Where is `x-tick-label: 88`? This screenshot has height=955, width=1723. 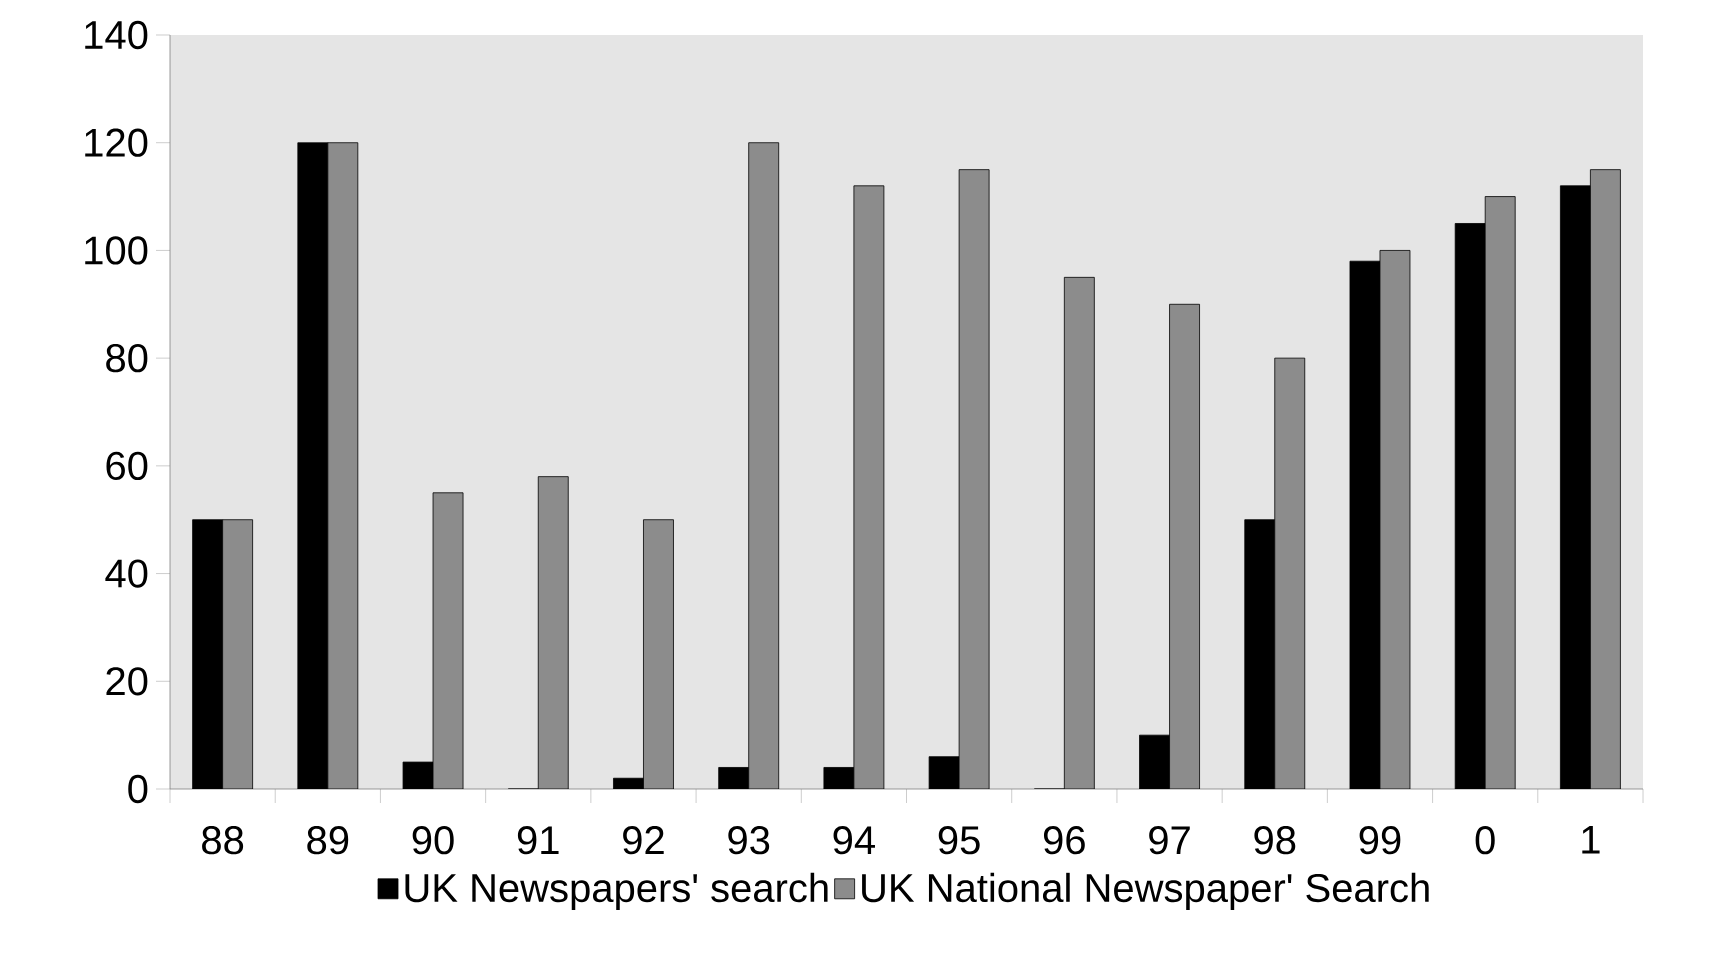 x-tick-label: 88 is located at coordinates (223, 840).